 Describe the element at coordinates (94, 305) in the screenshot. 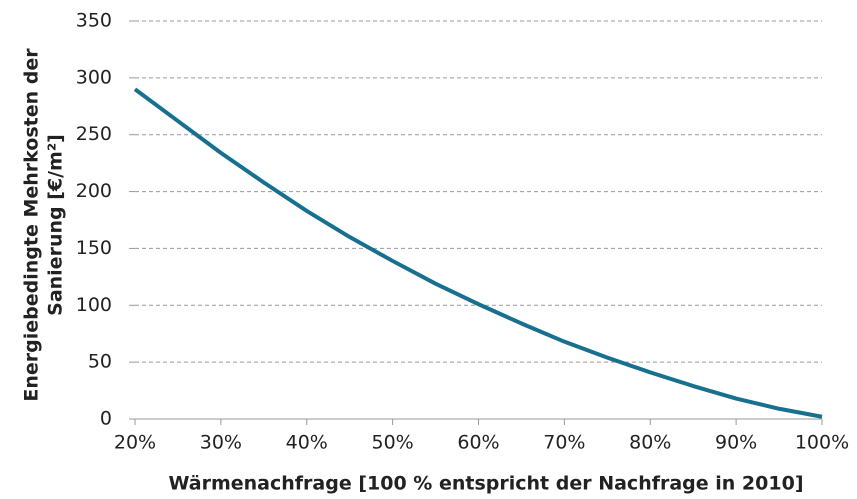

I see `y-tick-label: 100` at that location.